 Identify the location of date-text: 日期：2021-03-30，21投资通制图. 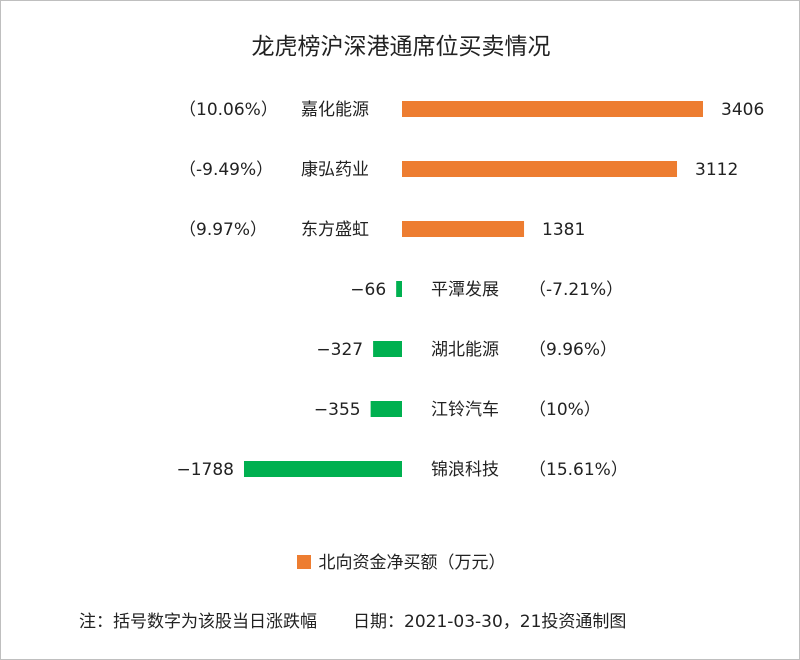
(490, 622).